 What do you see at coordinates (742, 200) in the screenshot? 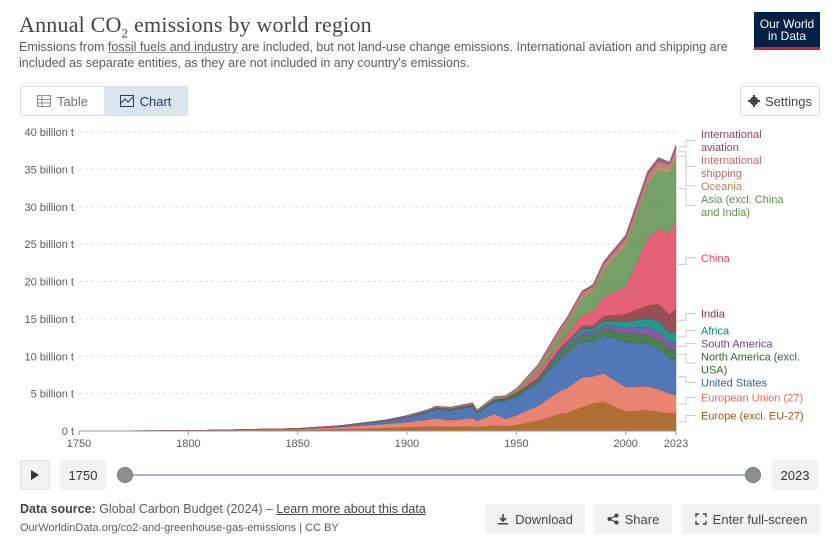
I see `legend-label-line: Asia (excl. China` at bounding box center [742, 200].